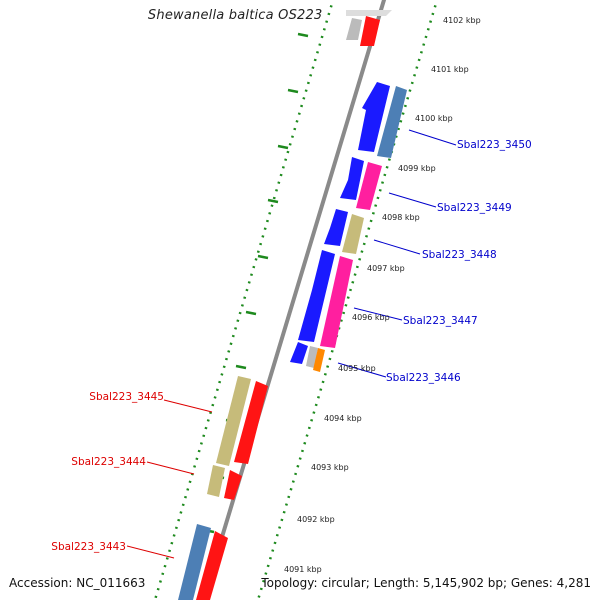 The height and width of the screenshot is (600, 600). I want to click on gene-gray-top, so click(354, 29).